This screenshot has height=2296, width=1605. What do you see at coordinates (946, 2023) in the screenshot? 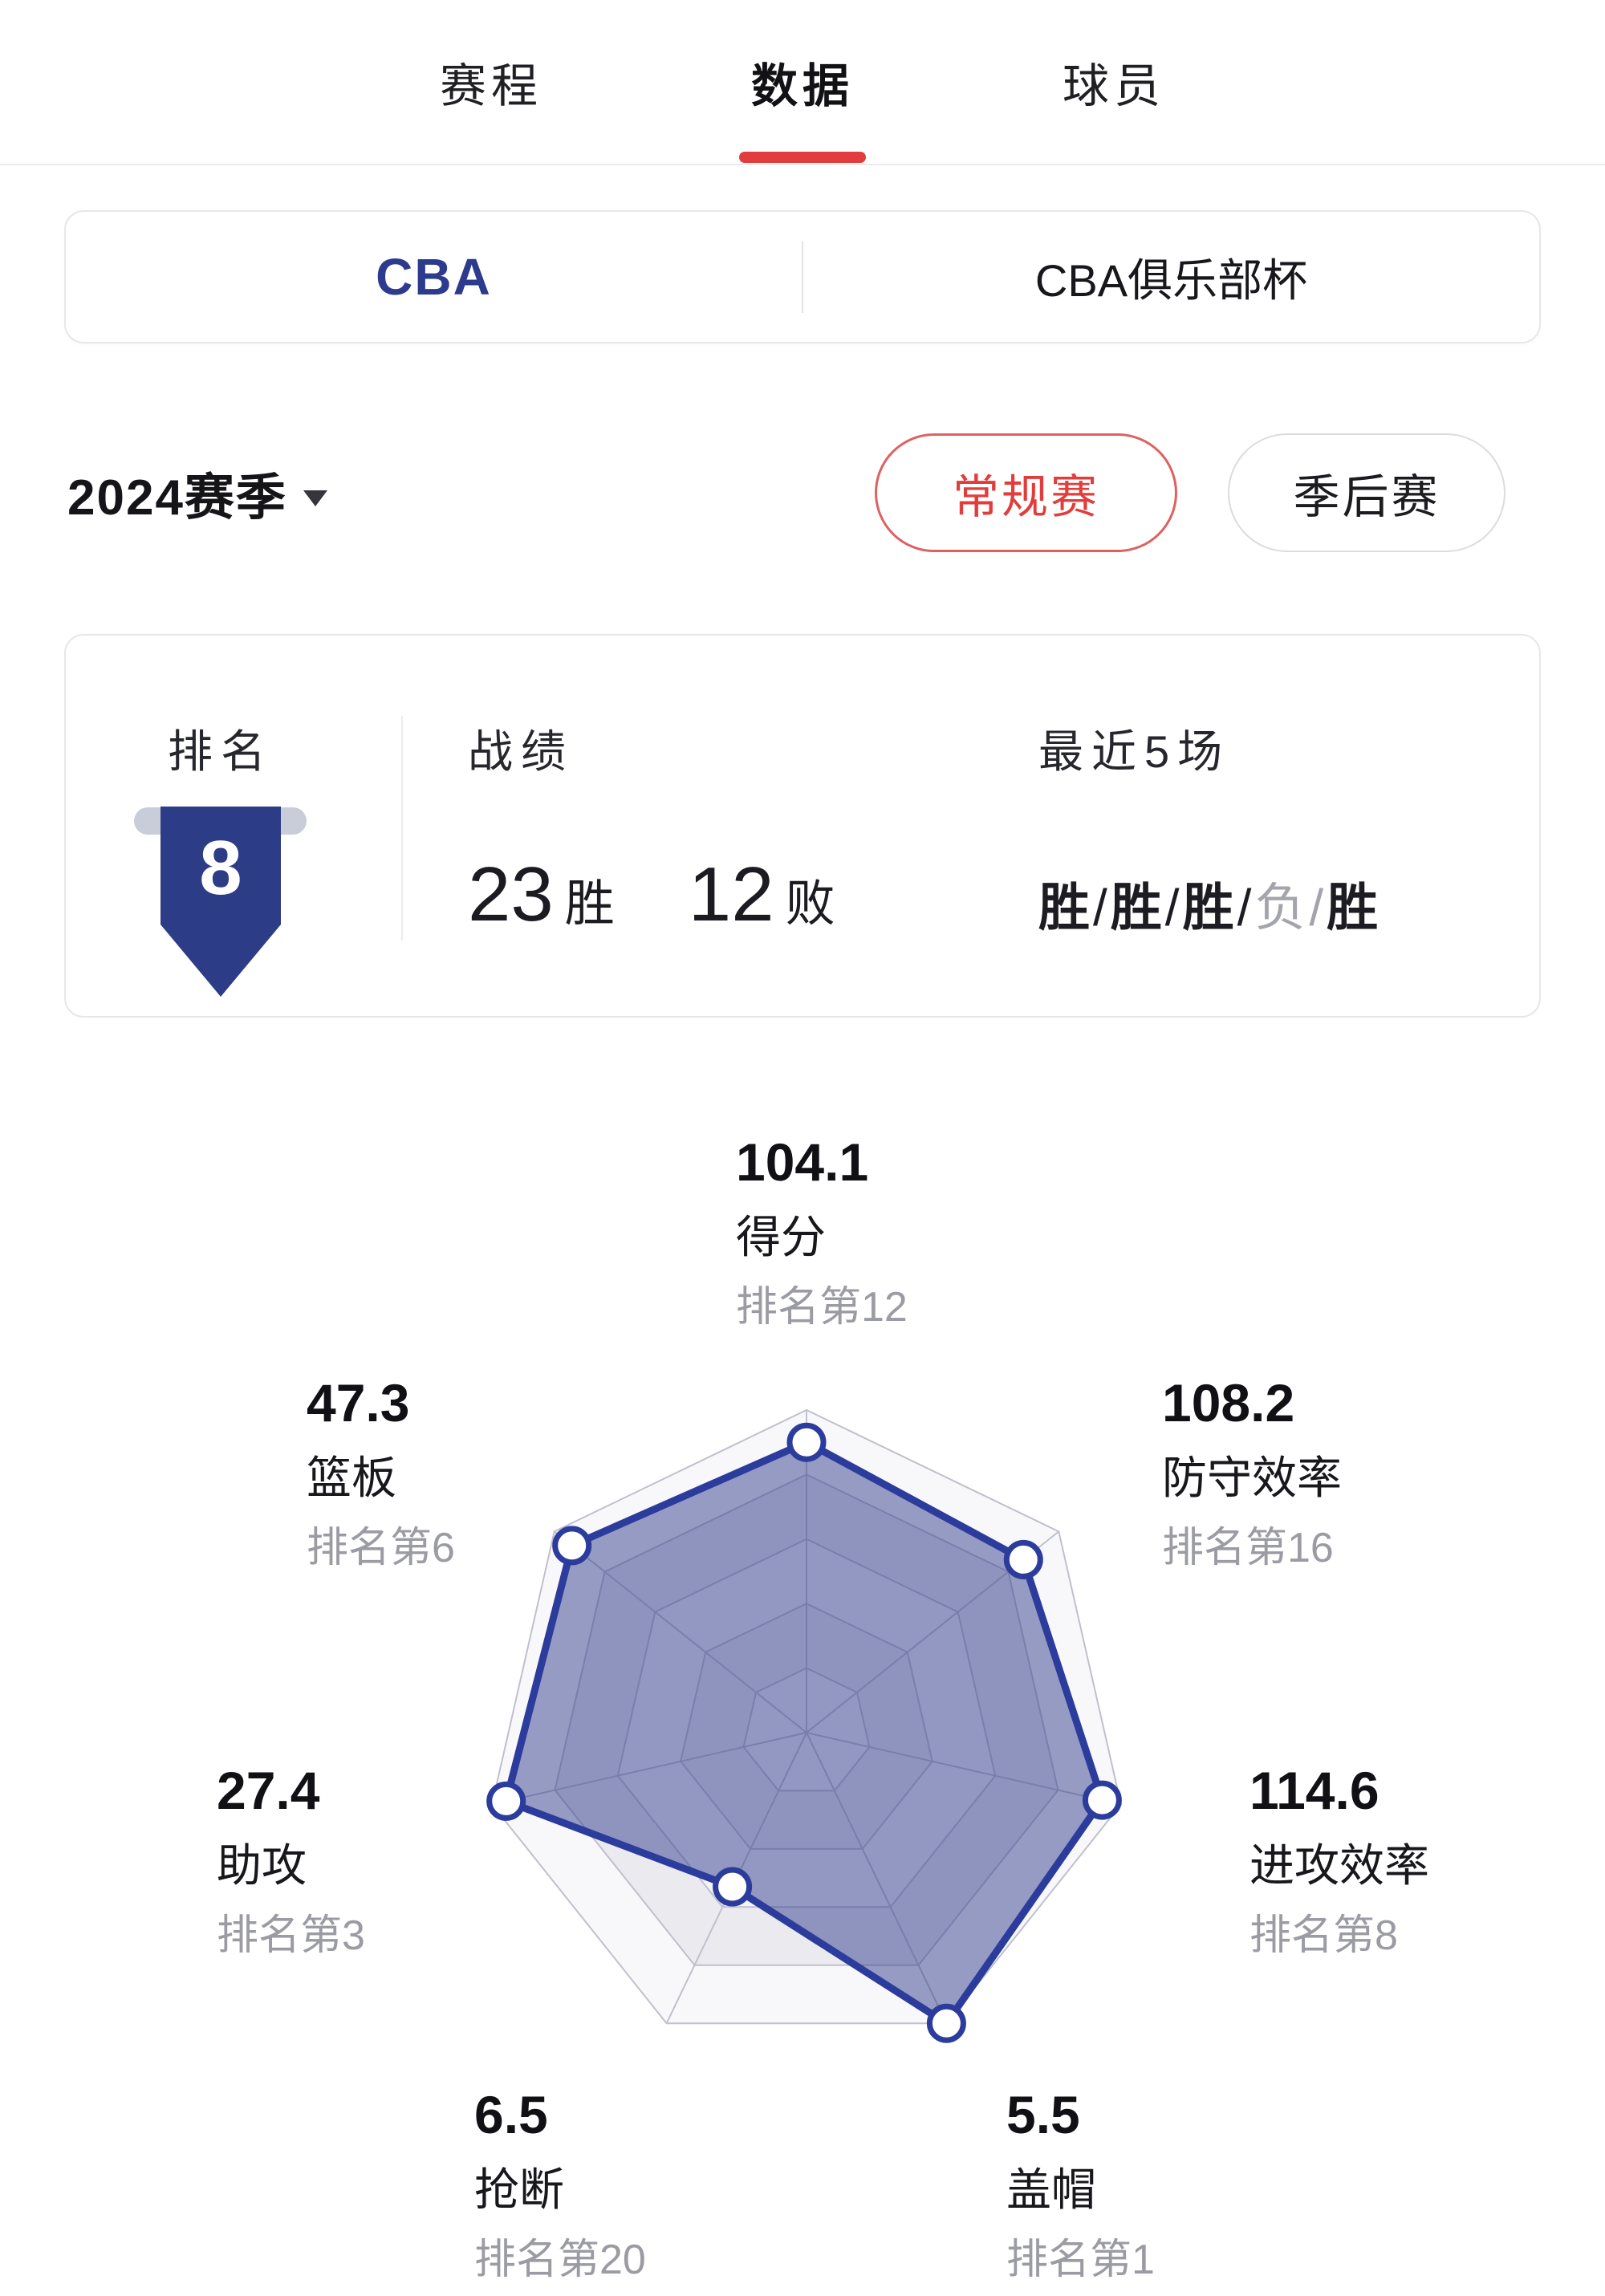
I see `radar-data-point-blocks` at bounding box center [946, 2023].